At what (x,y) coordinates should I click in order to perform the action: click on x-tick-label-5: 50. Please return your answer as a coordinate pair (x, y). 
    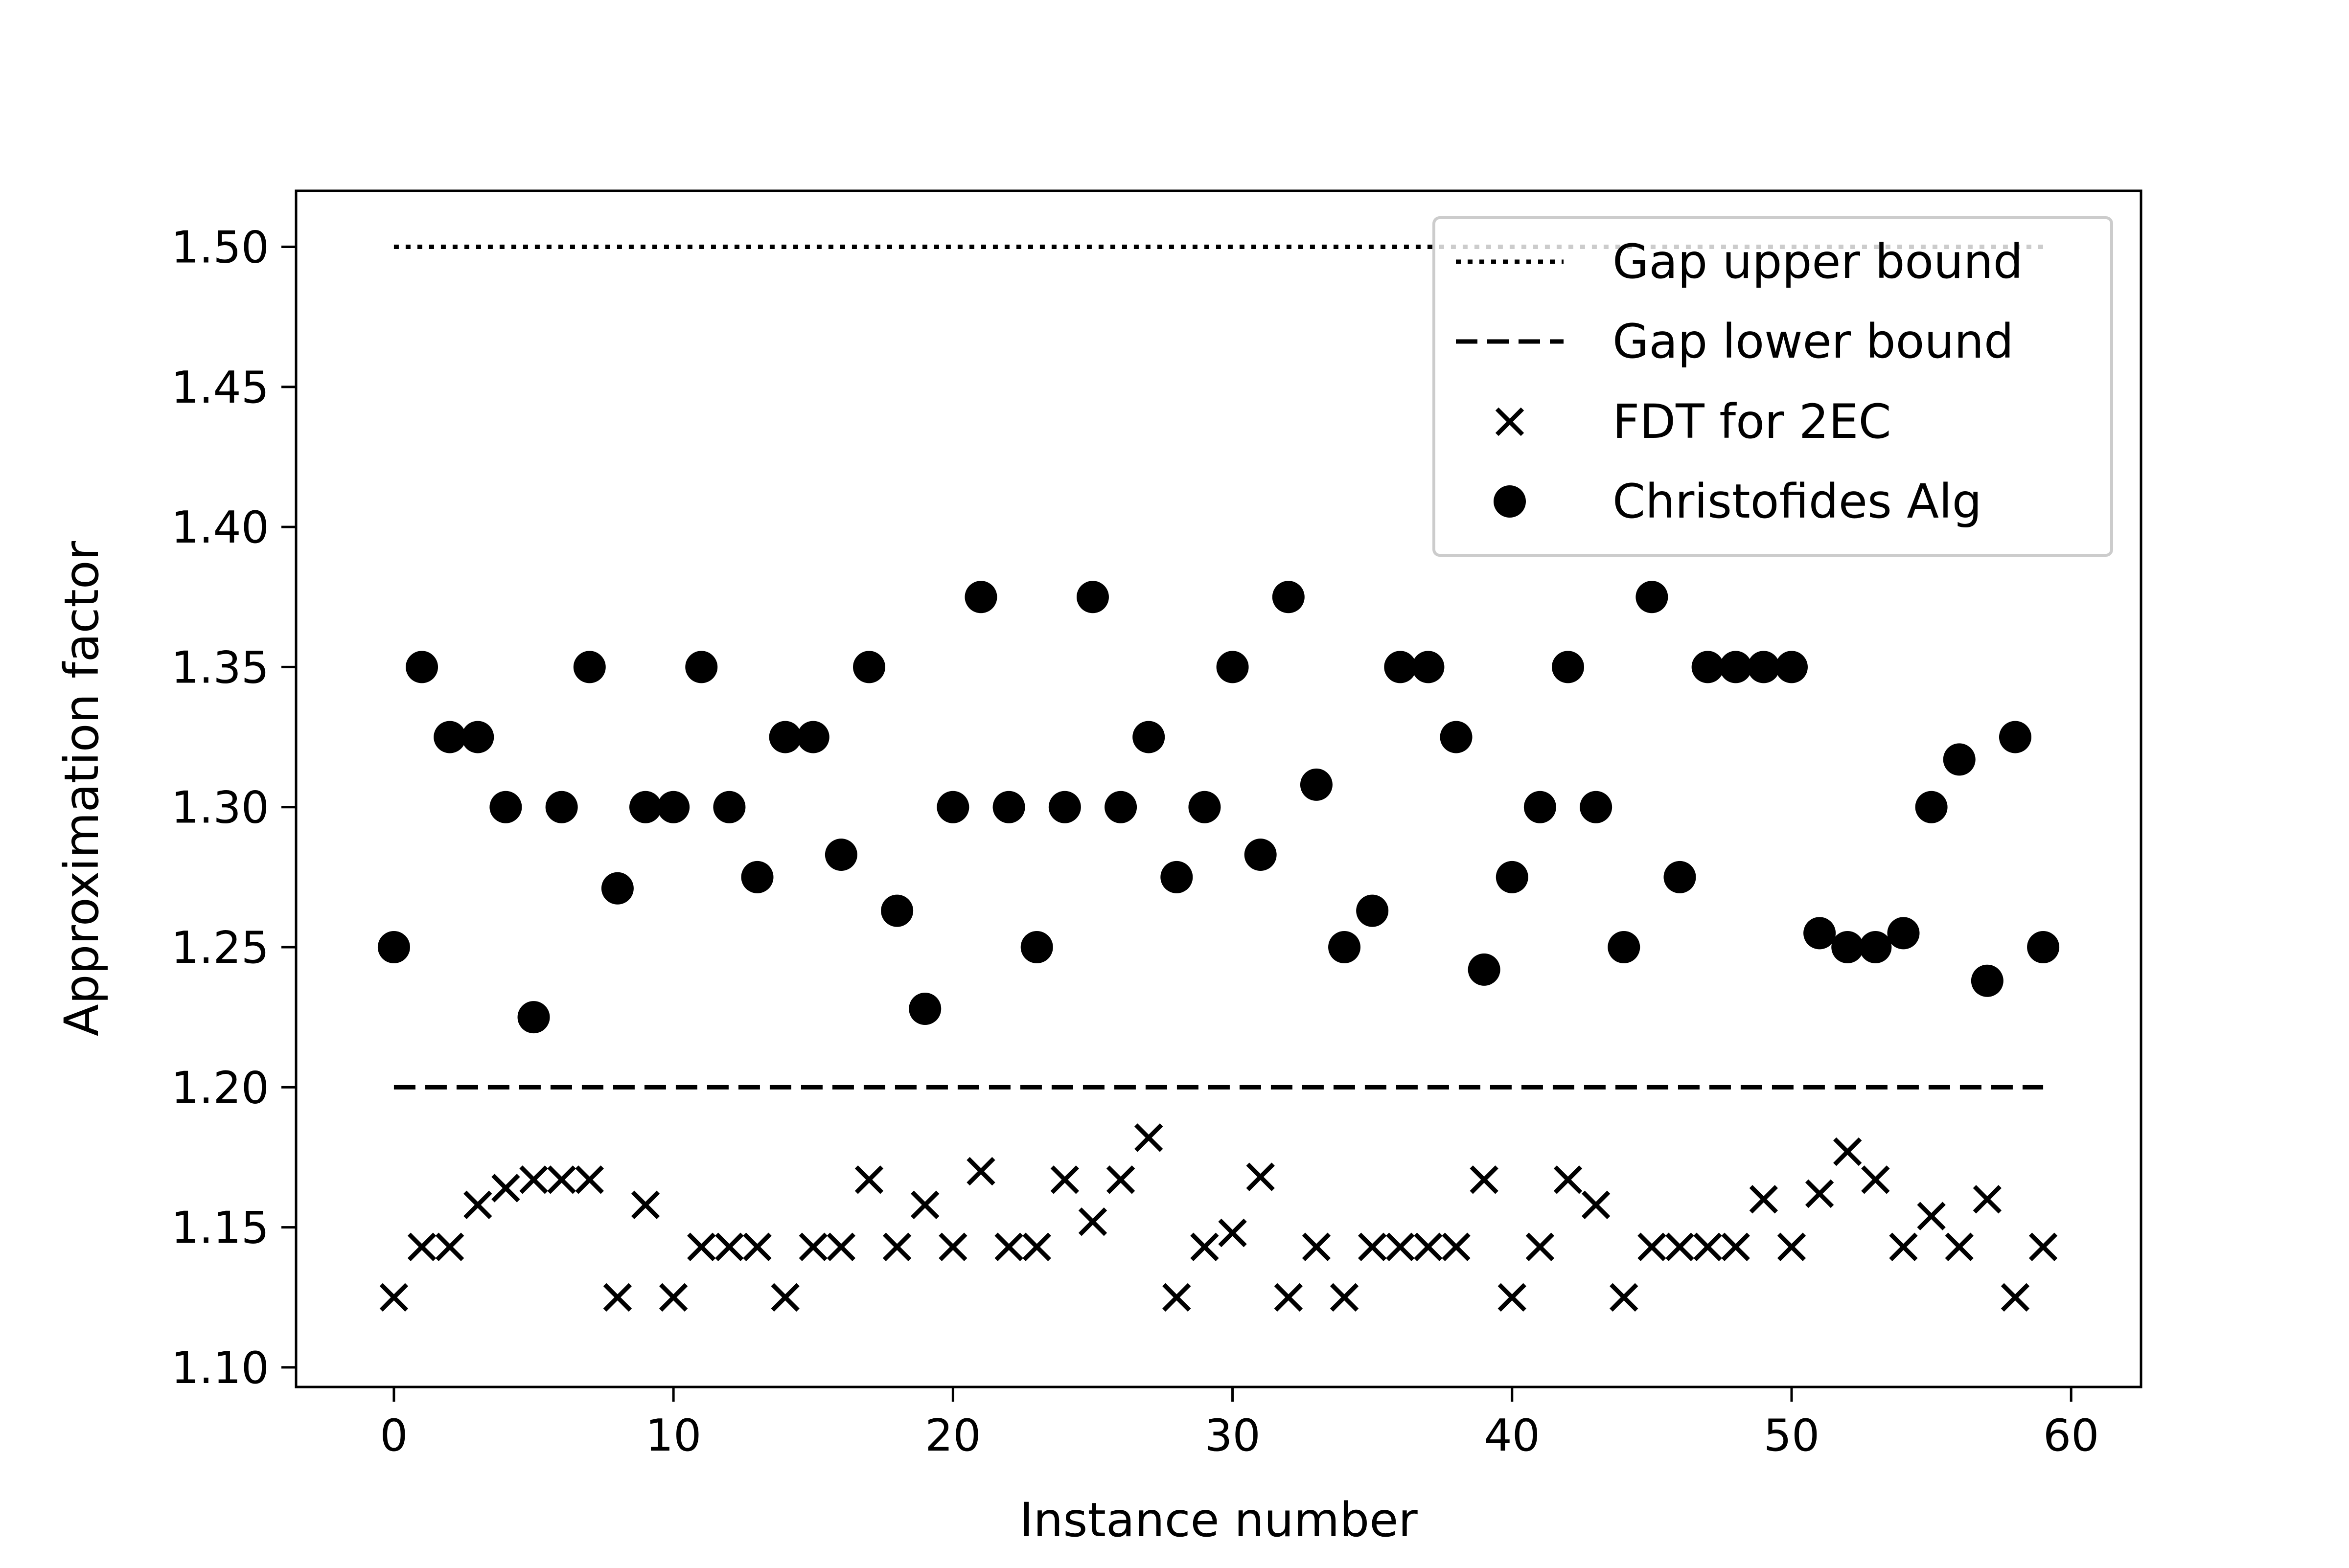
    Looking at the image, I should click on (1792, 1436).